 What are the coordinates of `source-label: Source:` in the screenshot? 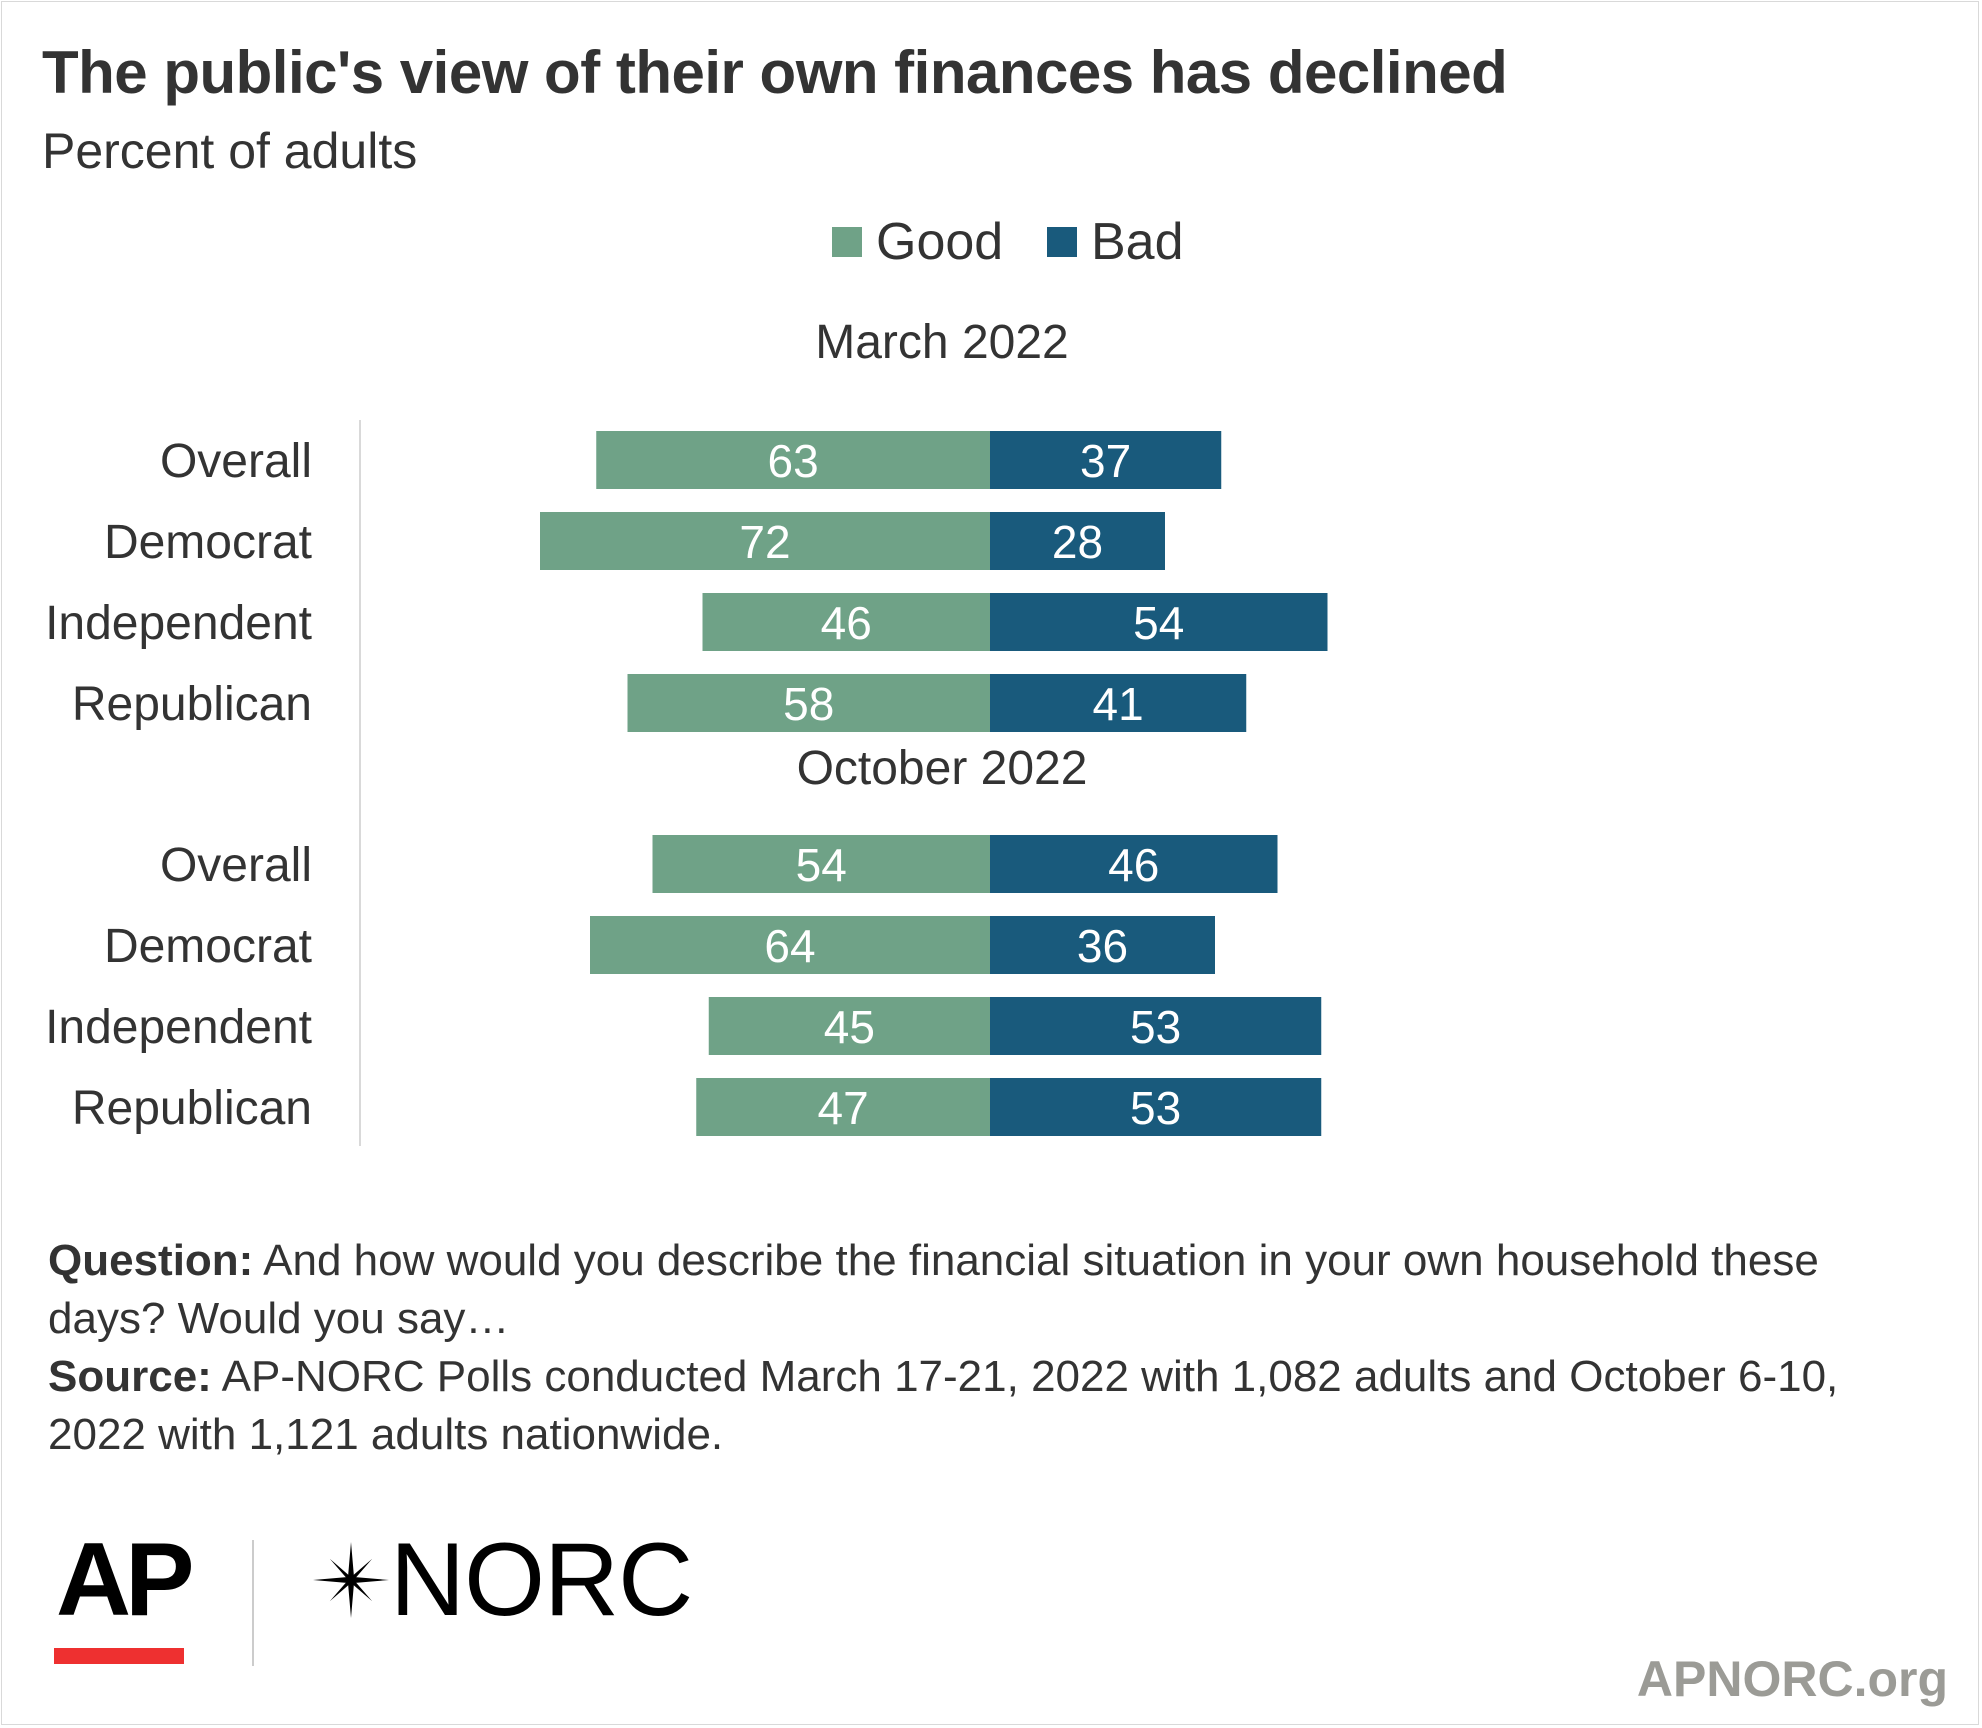 It's located at (130, 1376).